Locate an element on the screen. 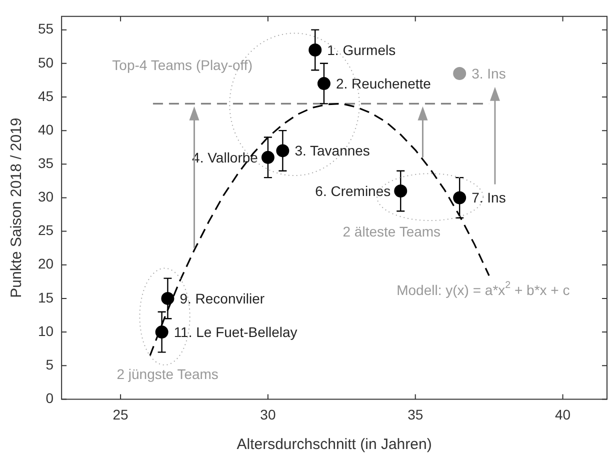 Image resolution: width=614 pixels, height=462 pixels. y-tick-label: 30 is located at coordinates (46, 196).